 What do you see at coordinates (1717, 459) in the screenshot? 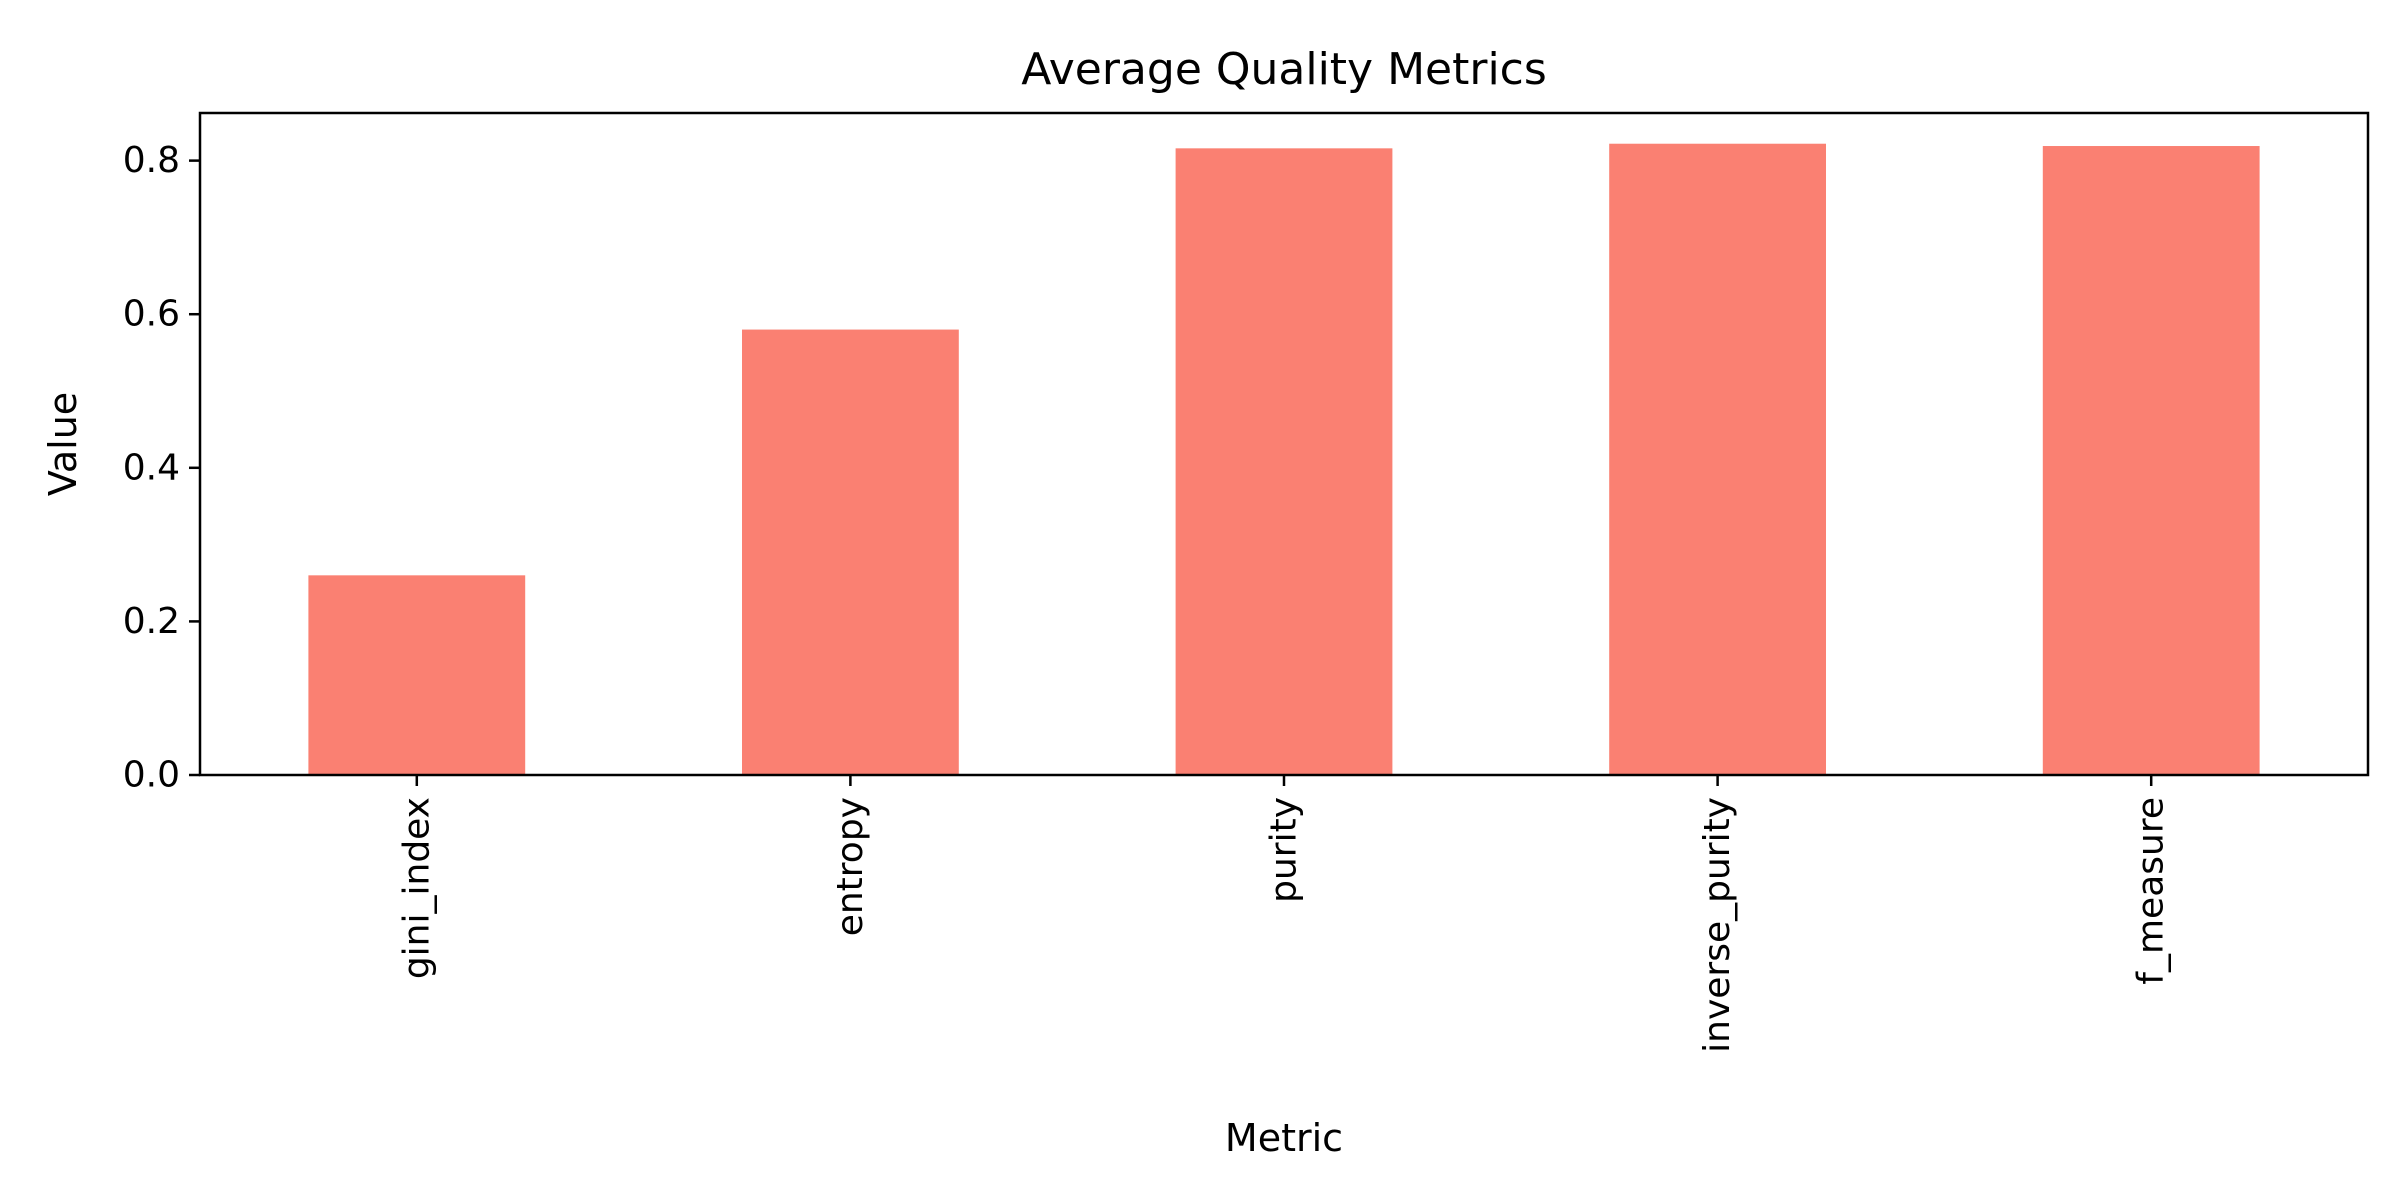
I see `bar-inverse-purity` at bounding box center [1717, 459].